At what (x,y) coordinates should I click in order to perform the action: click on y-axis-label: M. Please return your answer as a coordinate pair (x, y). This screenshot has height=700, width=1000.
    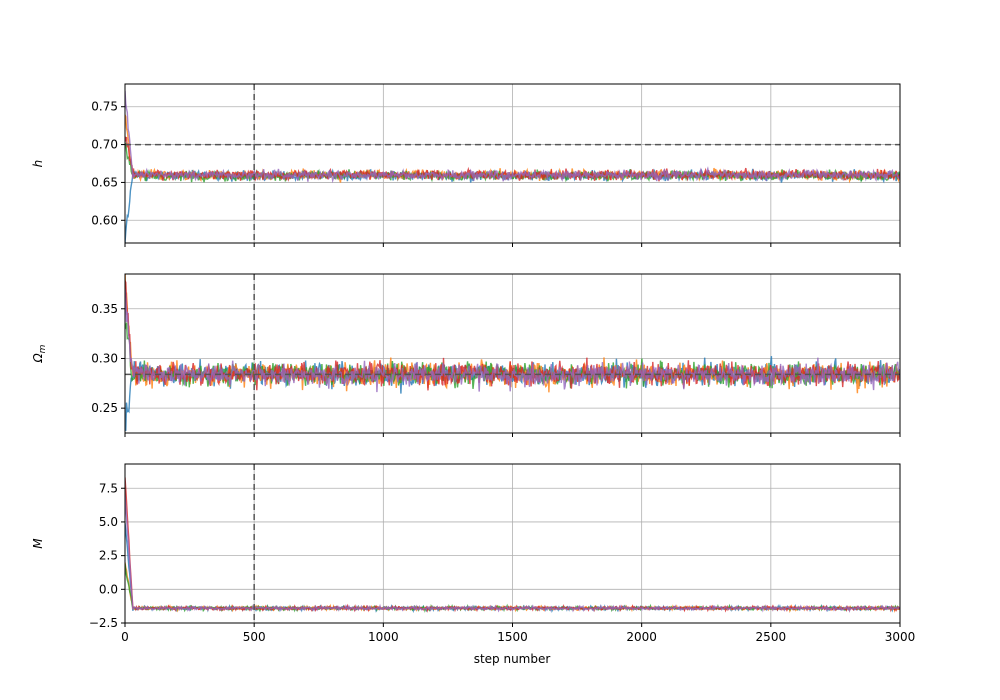
    Looking at the image, I should click on (38, 543).